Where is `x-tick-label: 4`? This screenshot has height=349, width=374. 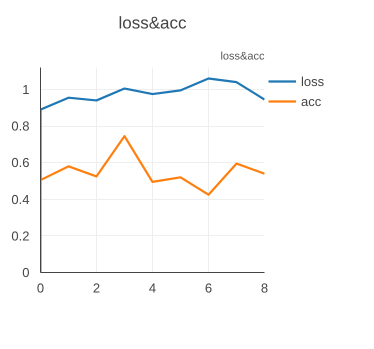 x-tick-label: 4 is located at coordinates (152, 288).